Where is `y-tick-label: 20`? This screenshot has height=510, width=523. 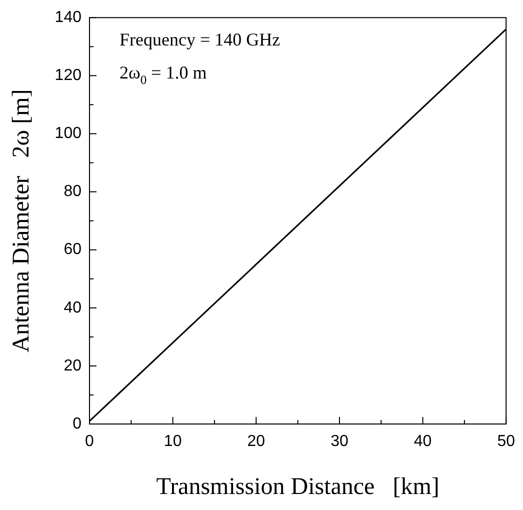
y-tick-label: 20 is located at coordinates (73, 365).